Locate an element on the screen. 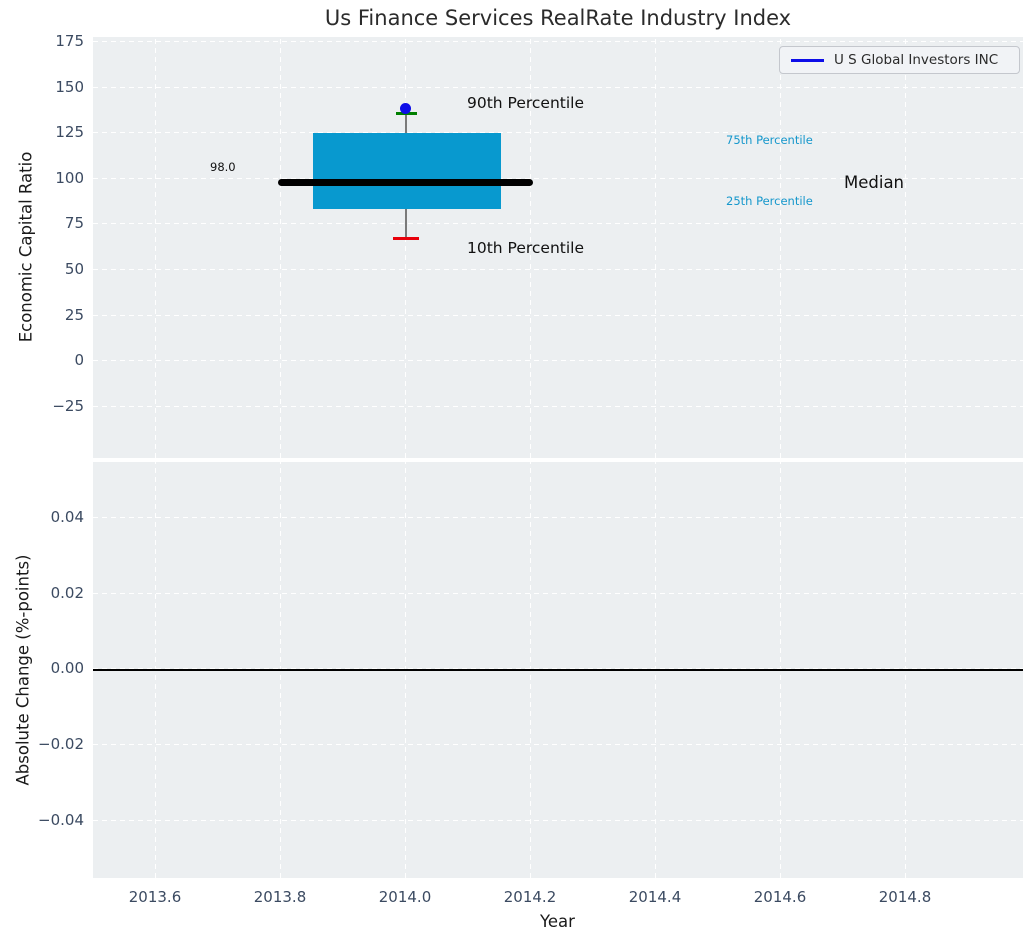 The height and width of the screenshot is (942, 1034). bottom-ylabel: Absolute Change (%-points) is located at coordinates (23, 670).